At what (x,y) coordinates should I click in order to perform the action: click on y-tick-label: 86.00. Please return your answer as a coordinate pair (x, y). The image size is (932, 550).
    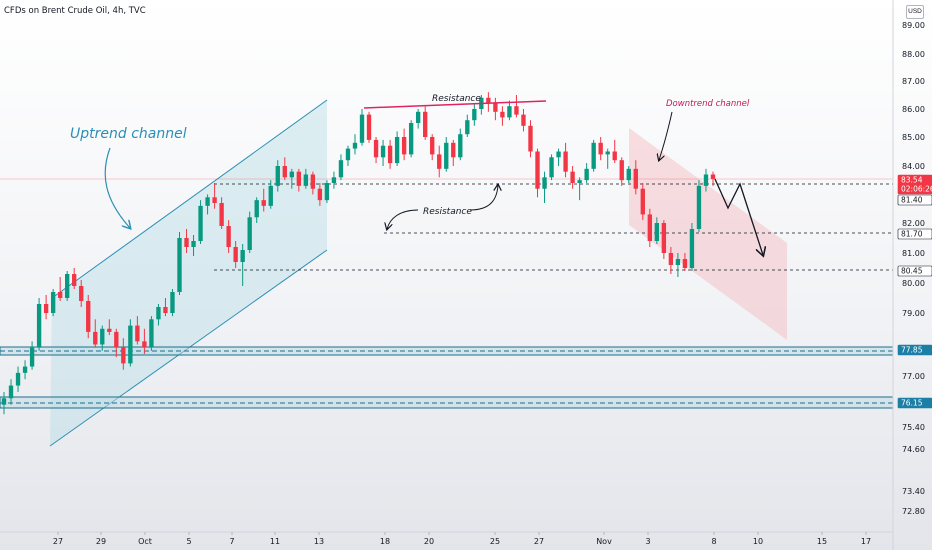
    Looking at the image, I should click on (913, 109).